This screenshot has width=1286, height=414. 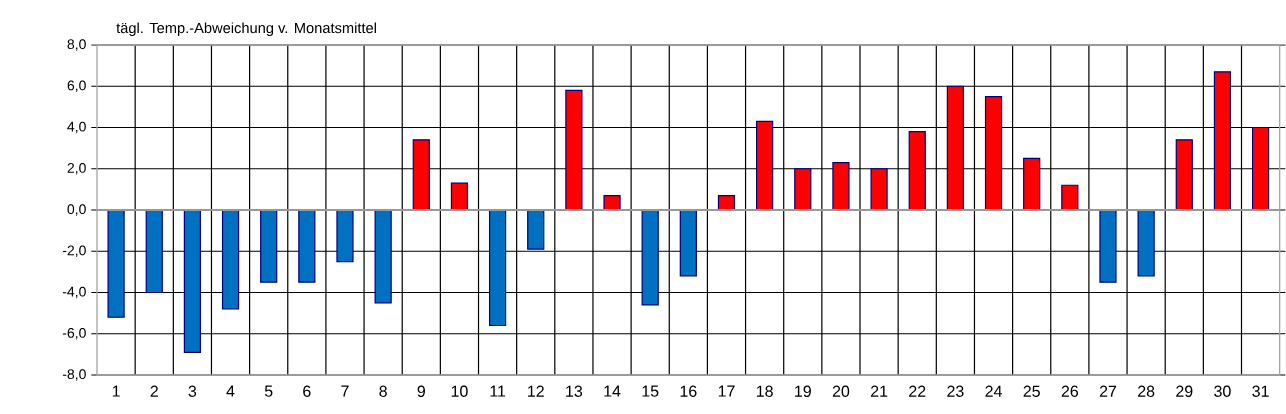 I want to click on chart-title: tägl. Temp.-Abweichung v. Monatsmittel, so click(x=246, y=29).